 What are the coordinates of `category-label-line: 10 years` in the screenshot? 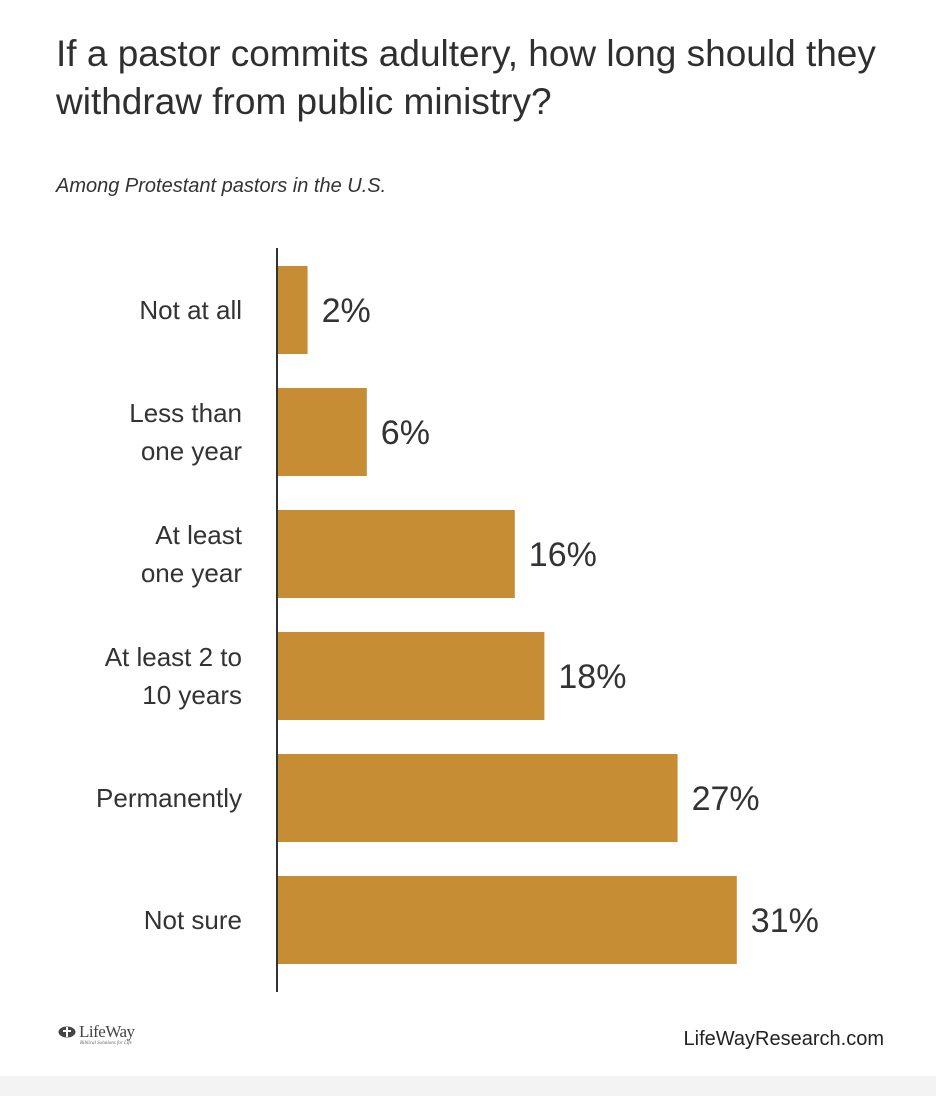 It's located at (192, 695).